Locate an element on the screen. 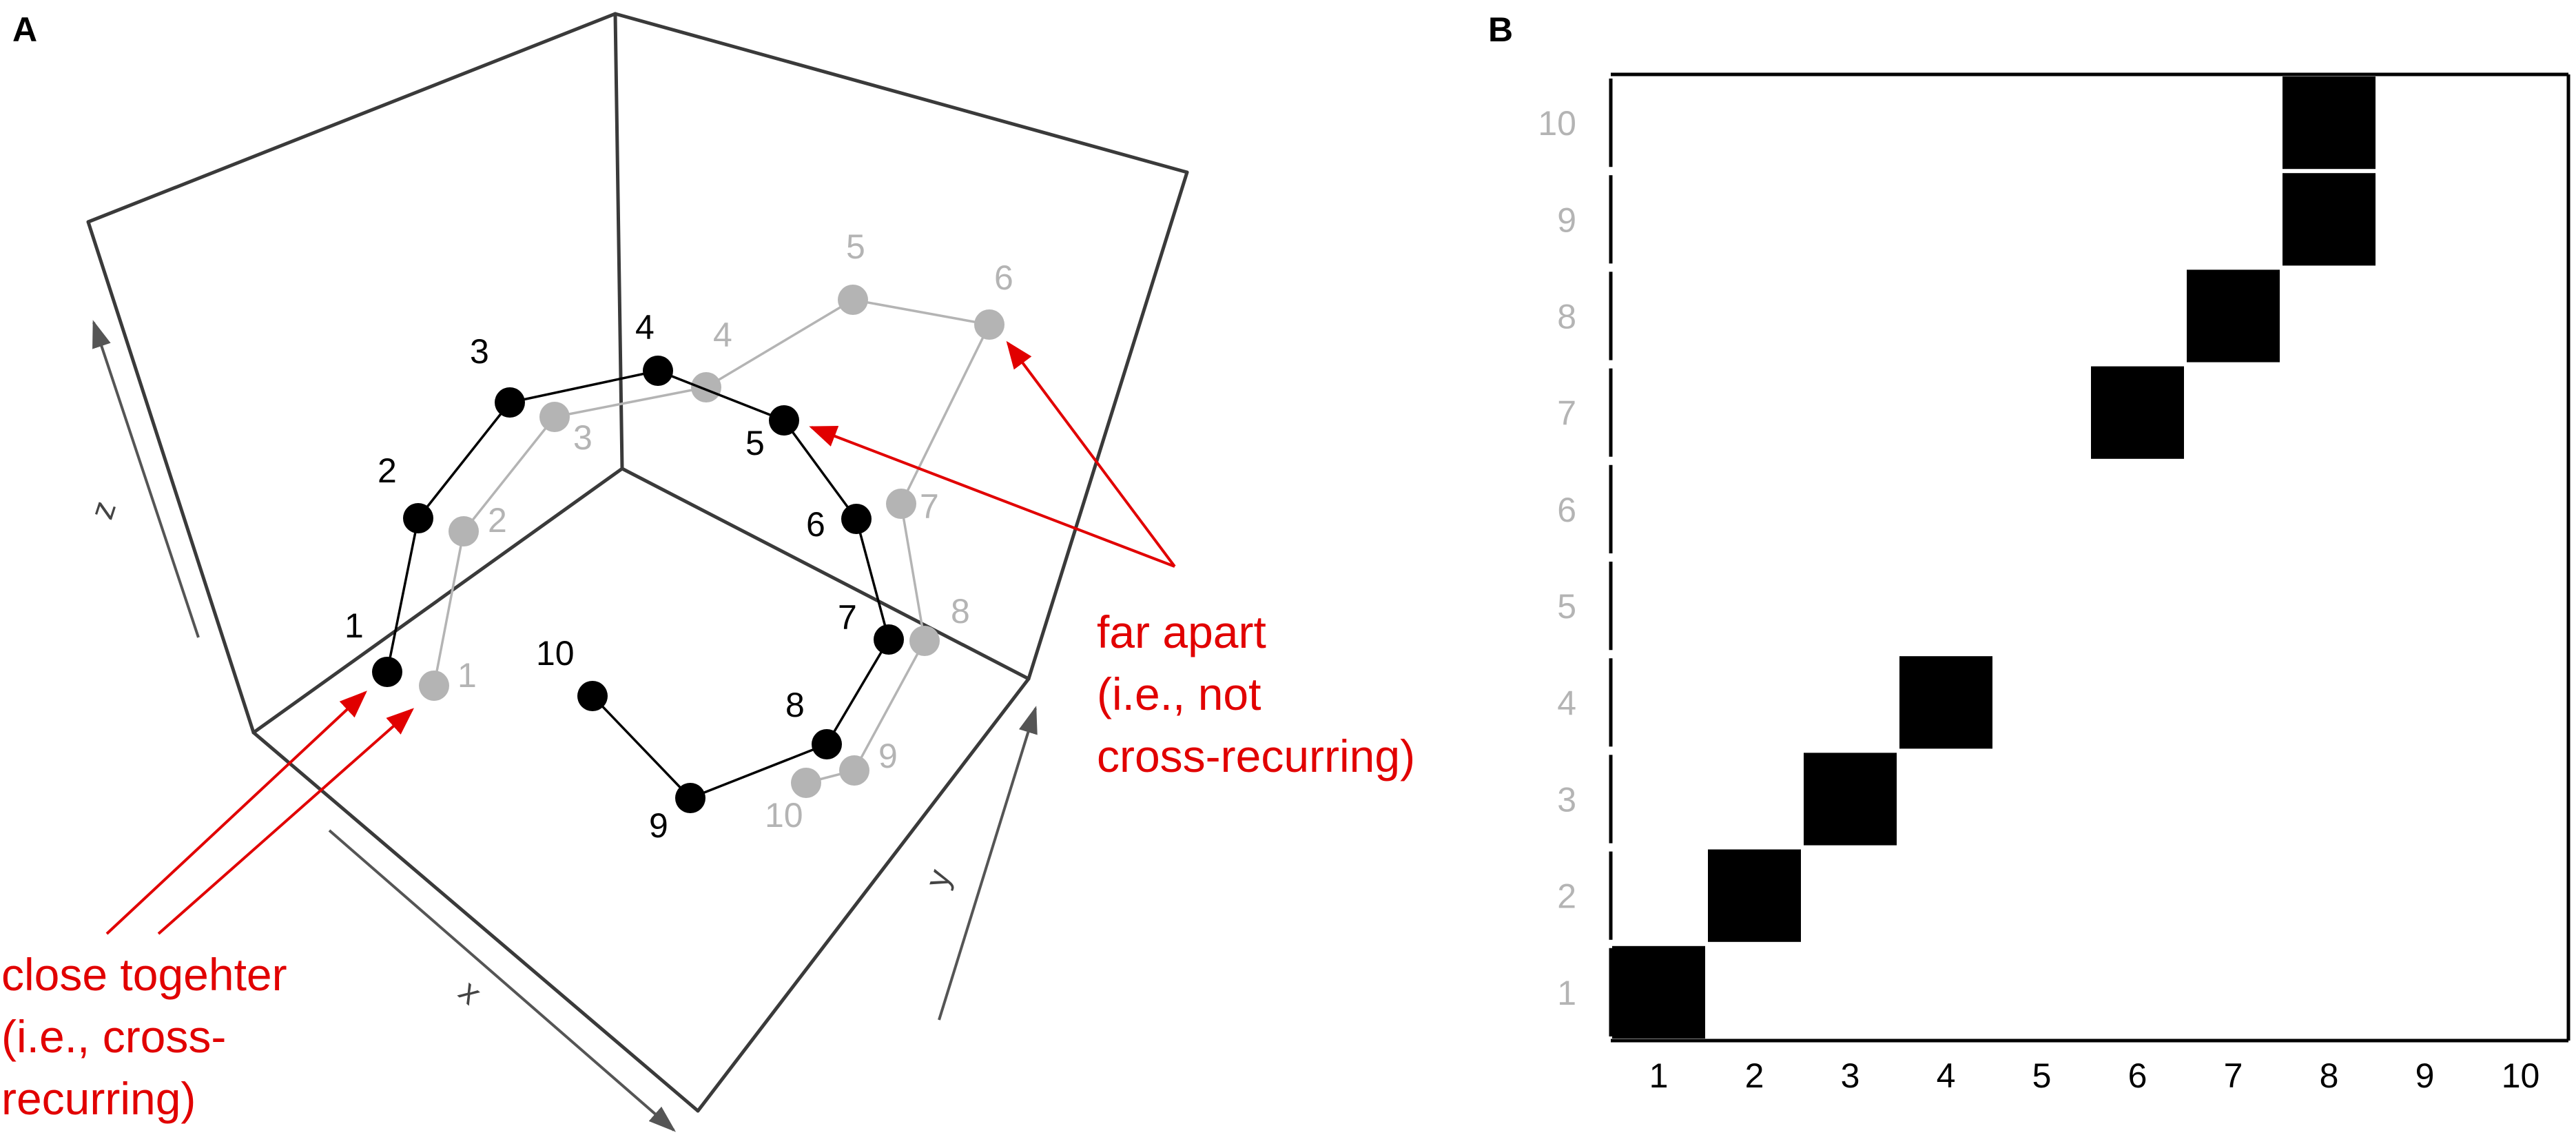 This screenshot has width=2576, height=1135. x-tick-label: 1 is located at coordinates (1659, 1075).